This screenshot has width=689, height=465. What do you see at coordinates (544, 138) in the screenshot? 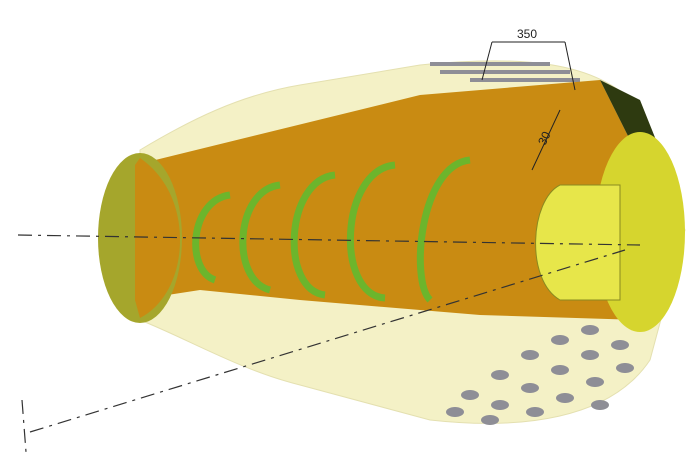
I see `dimension-label: 30` at bounding box center [544, 138].